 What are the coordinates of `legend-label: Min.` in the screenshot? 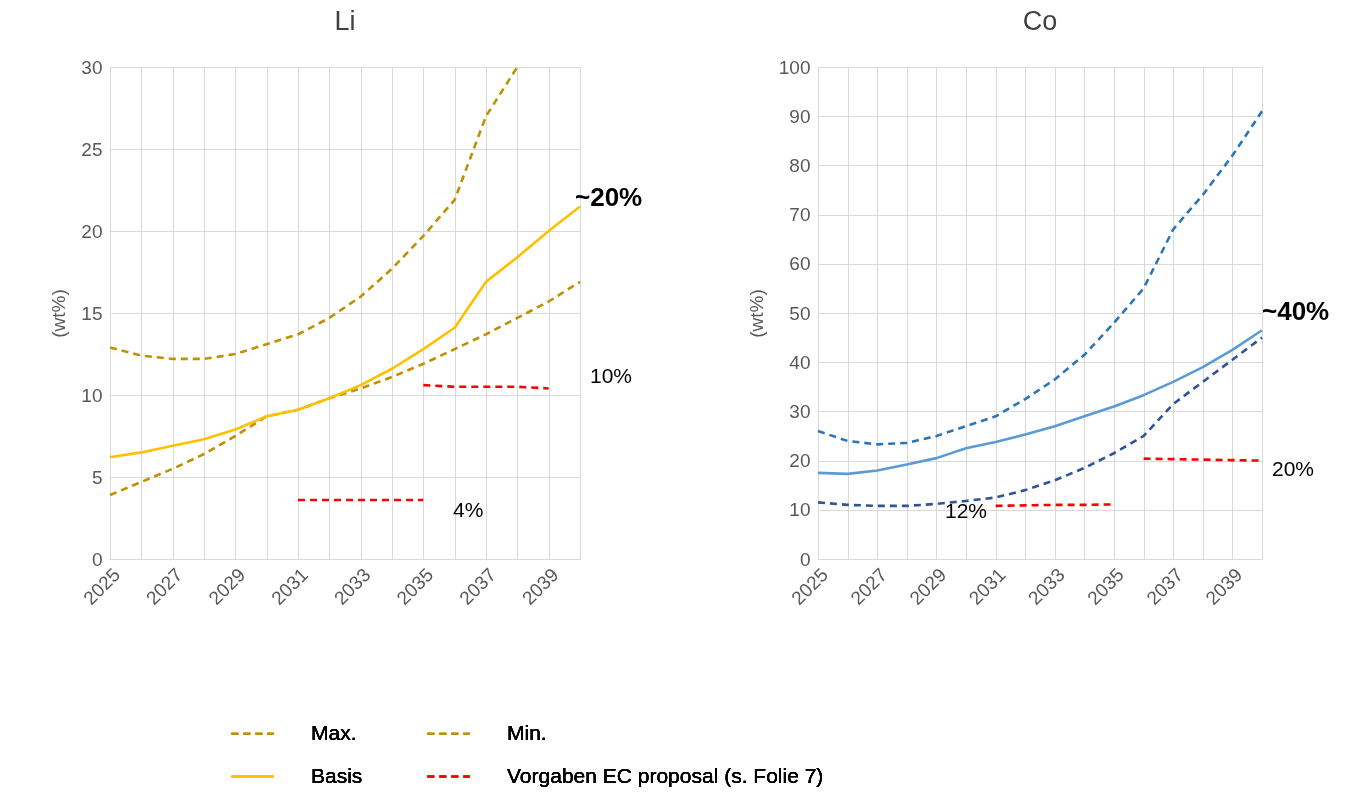 It's located at (527, 732).